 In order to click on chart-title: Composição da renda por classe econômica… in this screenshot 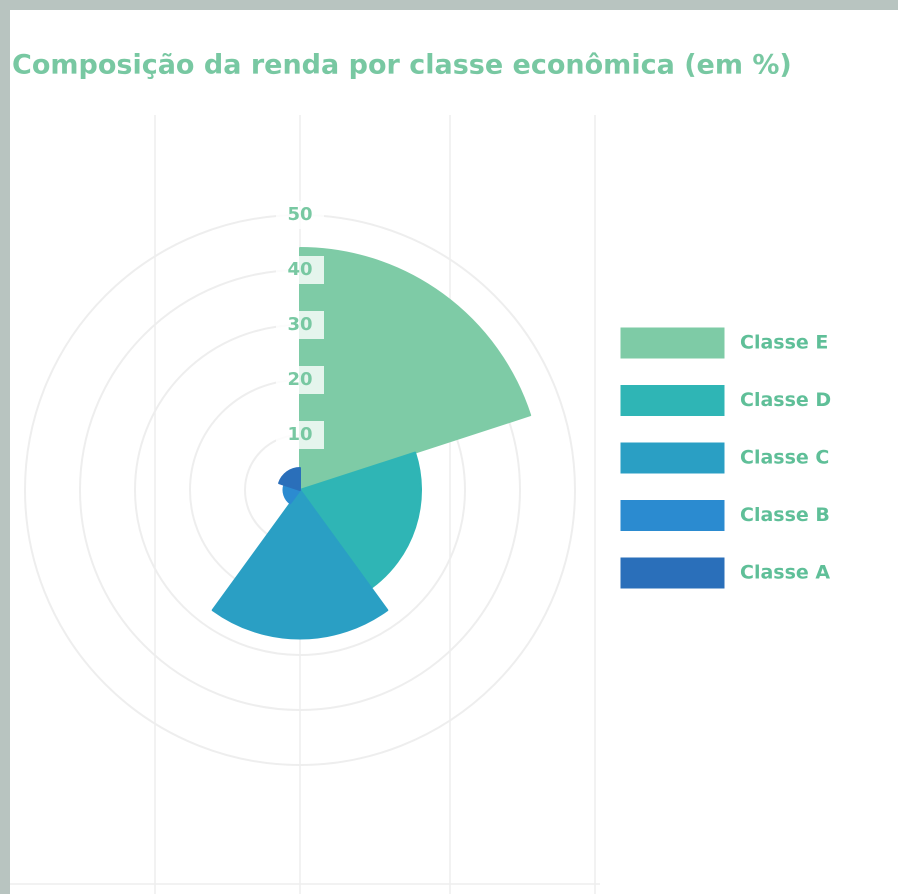, I will do `click(402, 65)`.